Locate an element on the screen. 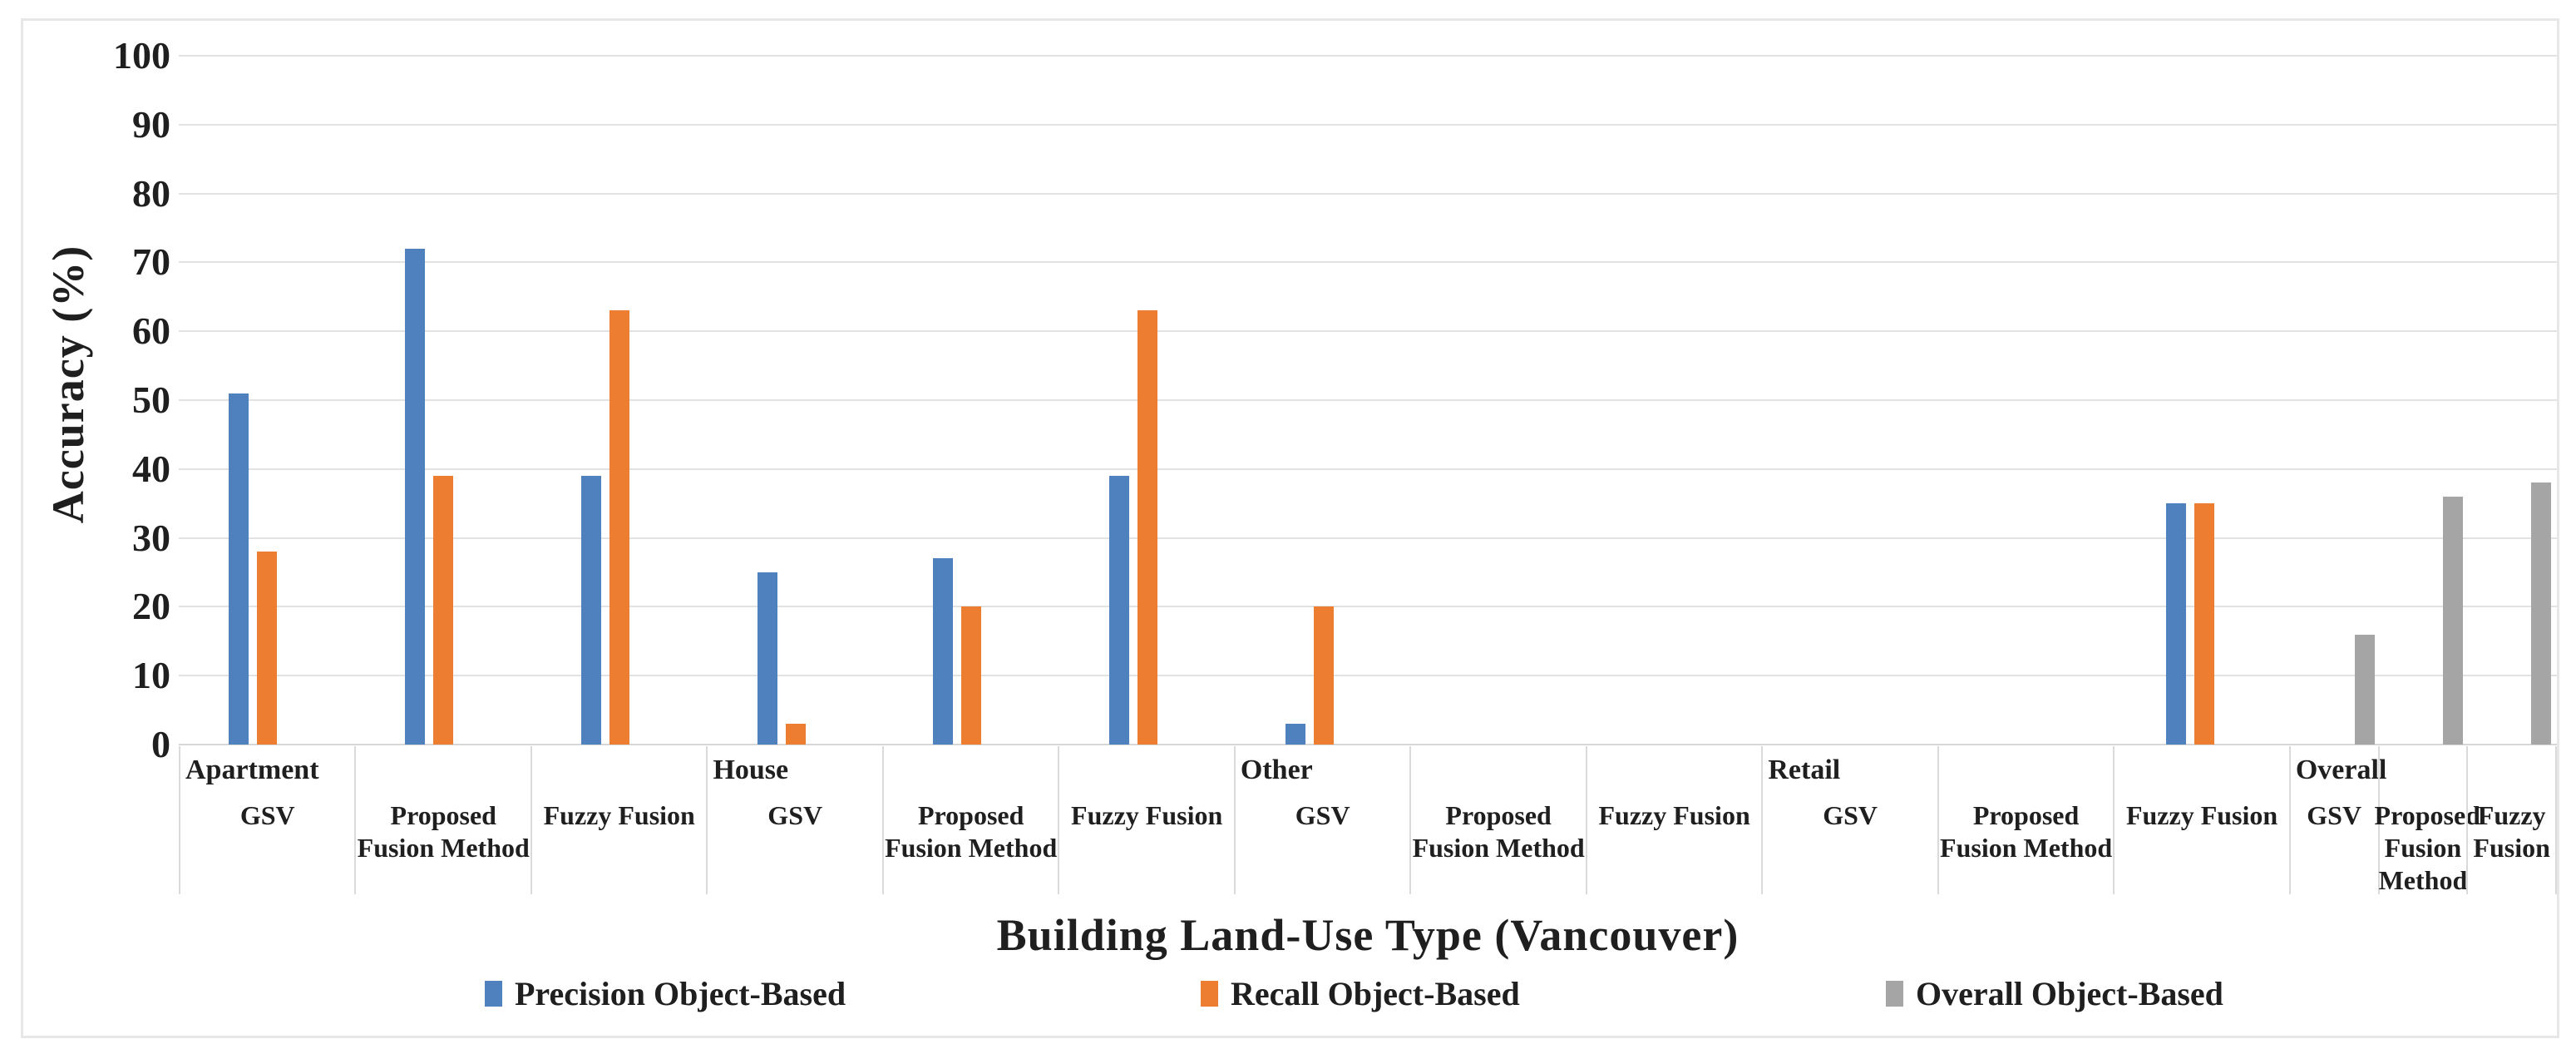 The image size is (2576, 1059). method-label-7: Proposed Fusion Method is located at coordinates (1498, 832).